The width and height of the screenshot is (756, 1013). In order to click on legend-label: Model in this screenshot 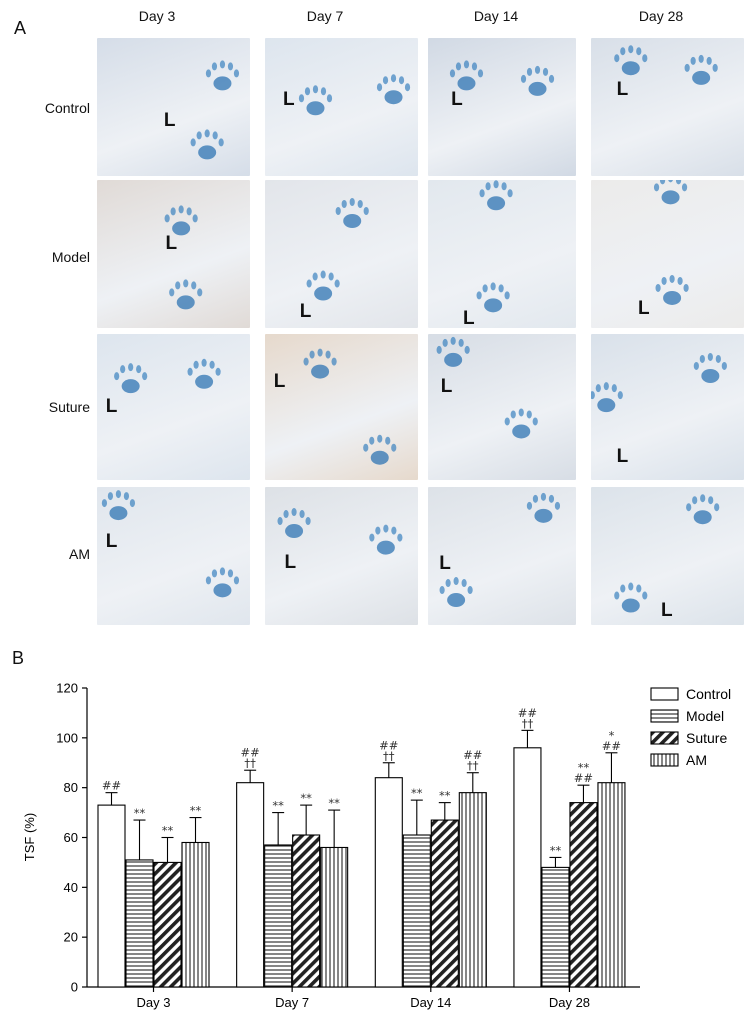, I will do `click(705, 716)`.